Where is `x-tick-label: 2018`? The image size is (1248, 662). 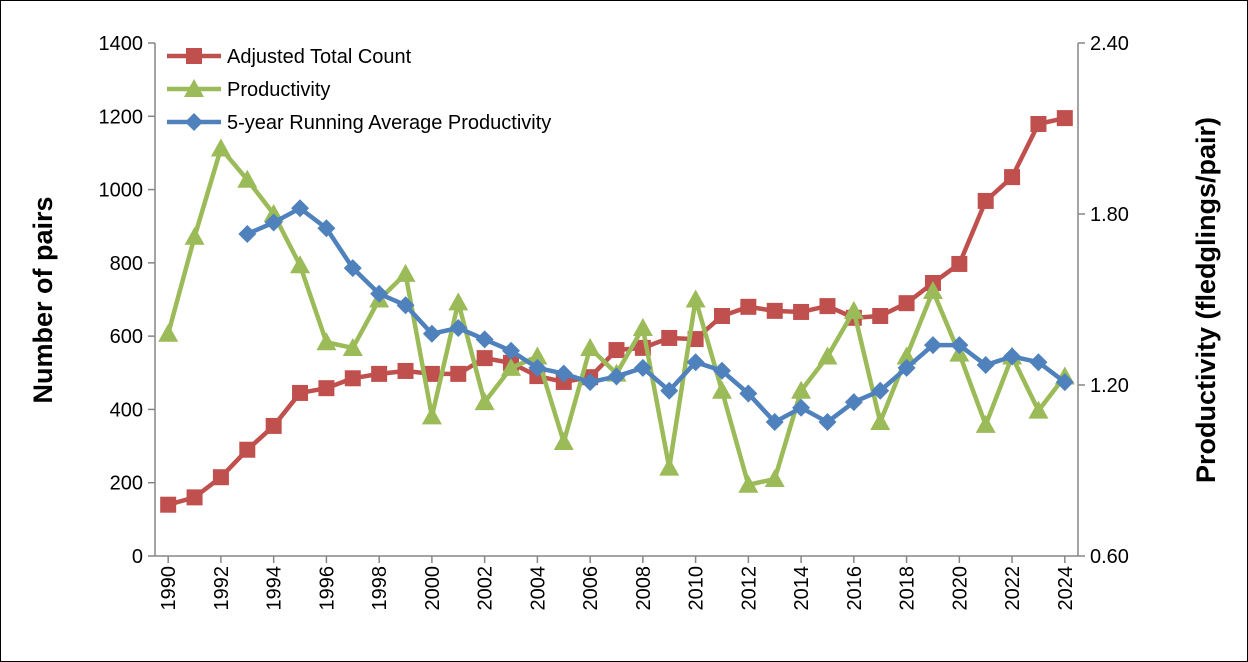
x-tick-label: 2018 is located at coordinates (908, 588).